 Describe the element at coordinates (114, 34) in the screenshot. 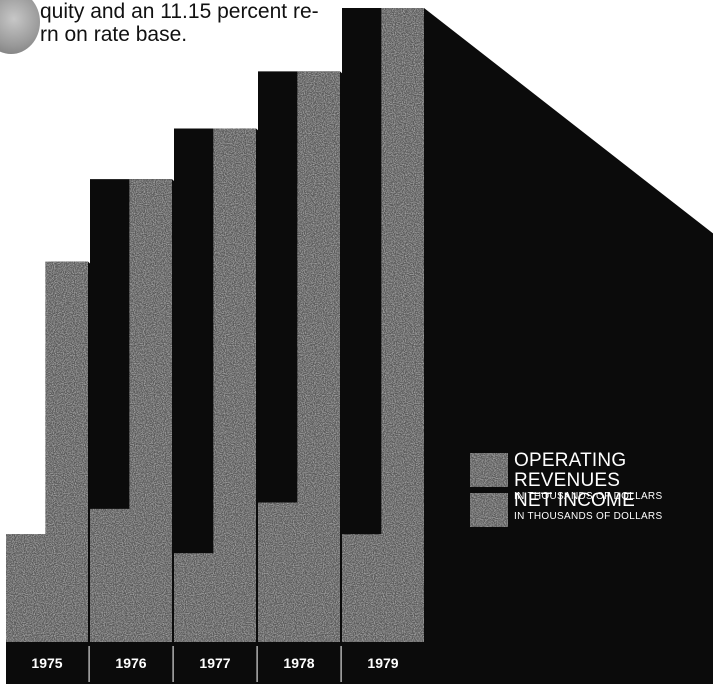

I see `intro-line: rn on rate base.` at that location.